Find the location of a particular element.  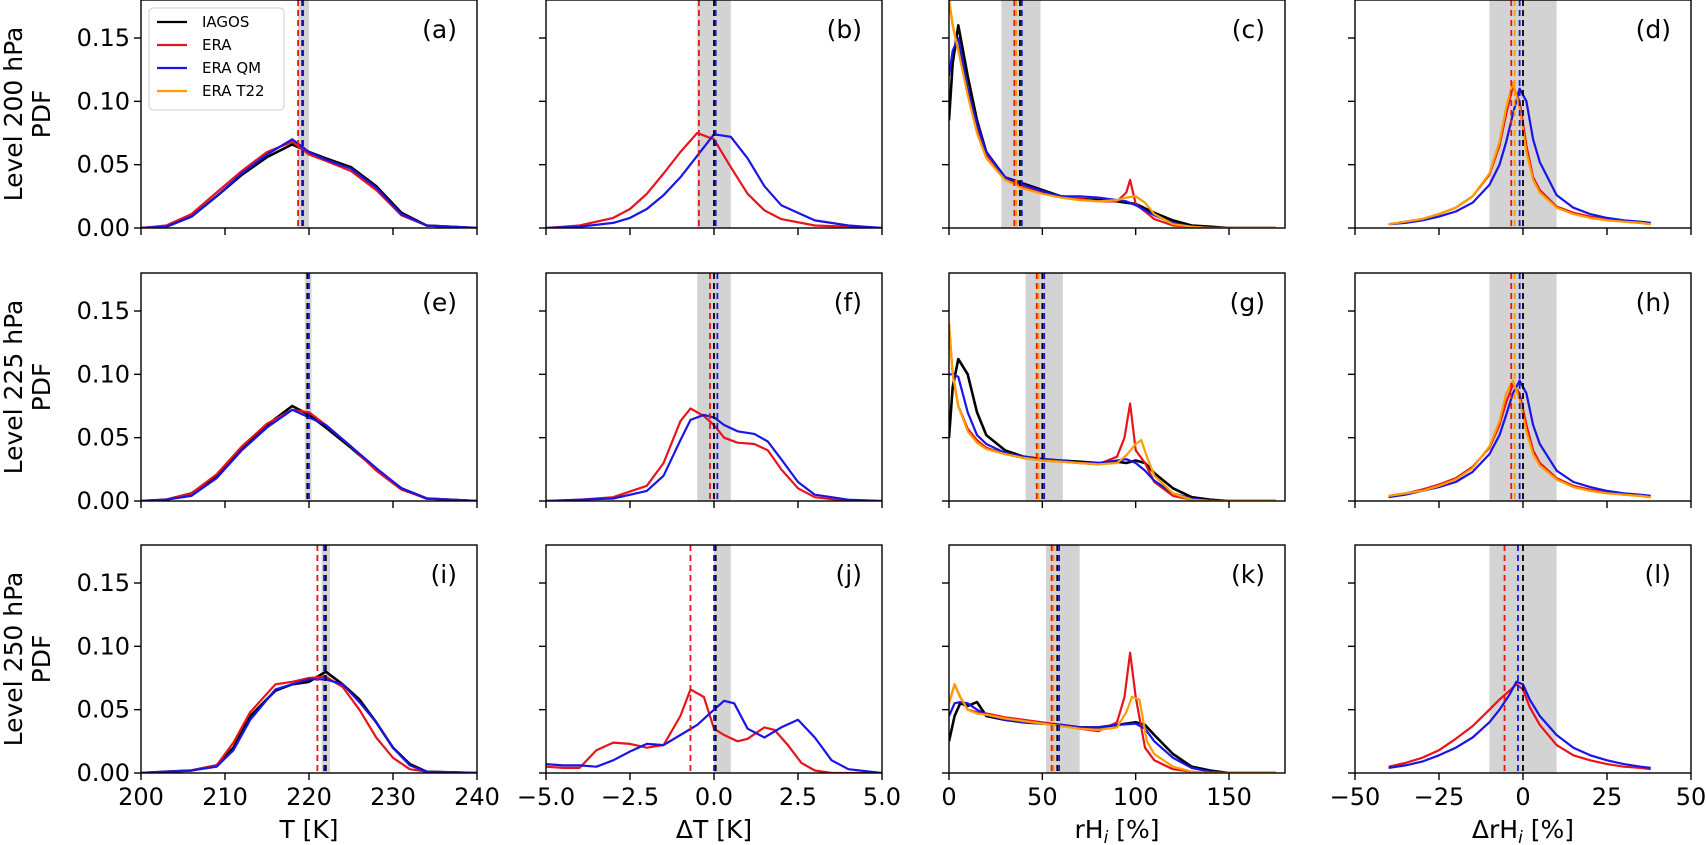

panel-b: (b) is located at coordinates (711, 117).